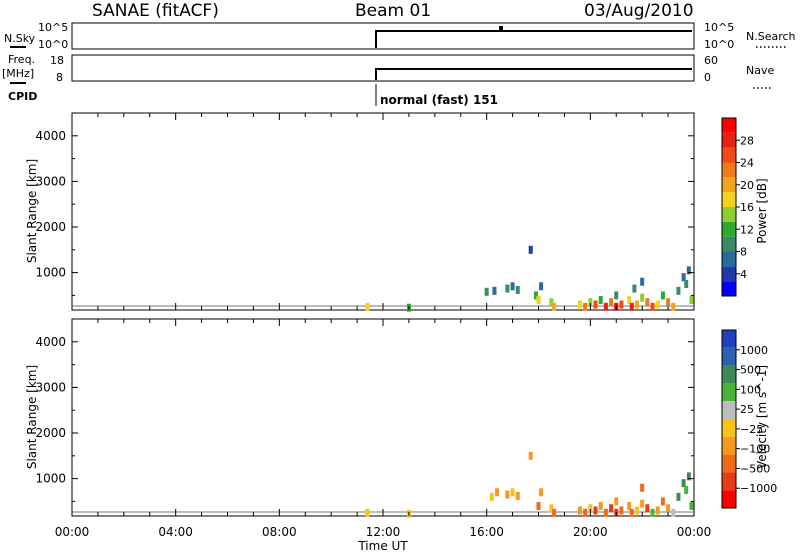  I want to click on colorbar-tick-label: 12, so click(747, 229).